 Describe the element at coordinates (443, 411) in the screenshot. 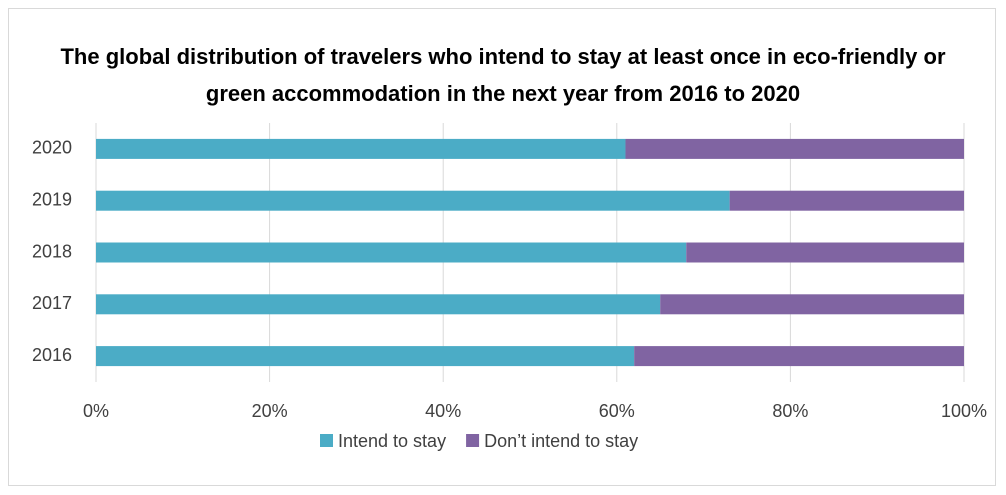

I see `x-tick-label: 40%` at that location.